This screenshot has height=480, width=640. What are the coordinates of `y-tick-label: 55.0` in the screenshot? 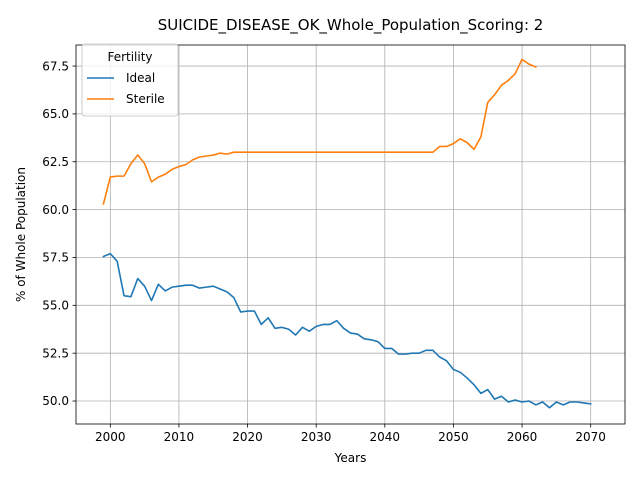 It's located at (55, 306).